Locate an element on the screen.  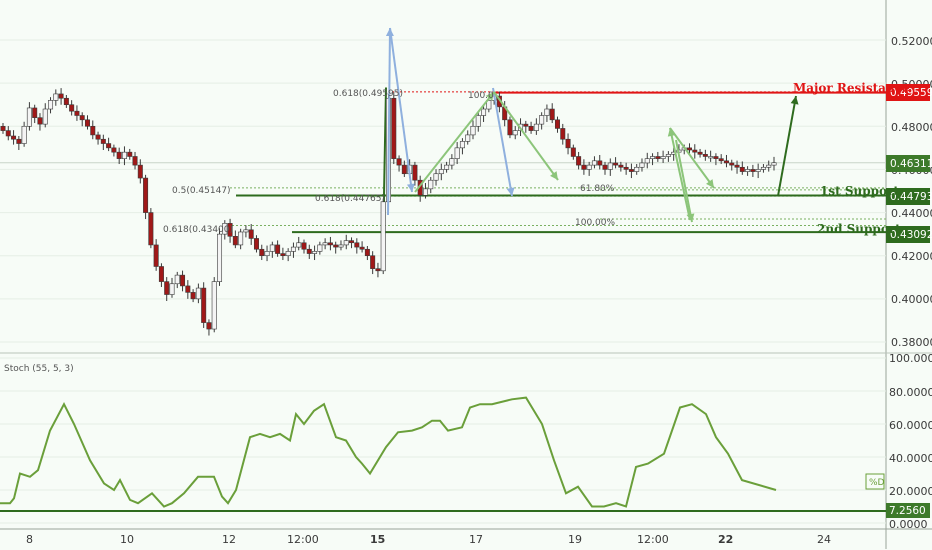
resistance-price-tag is located at coordinates (908, 92).